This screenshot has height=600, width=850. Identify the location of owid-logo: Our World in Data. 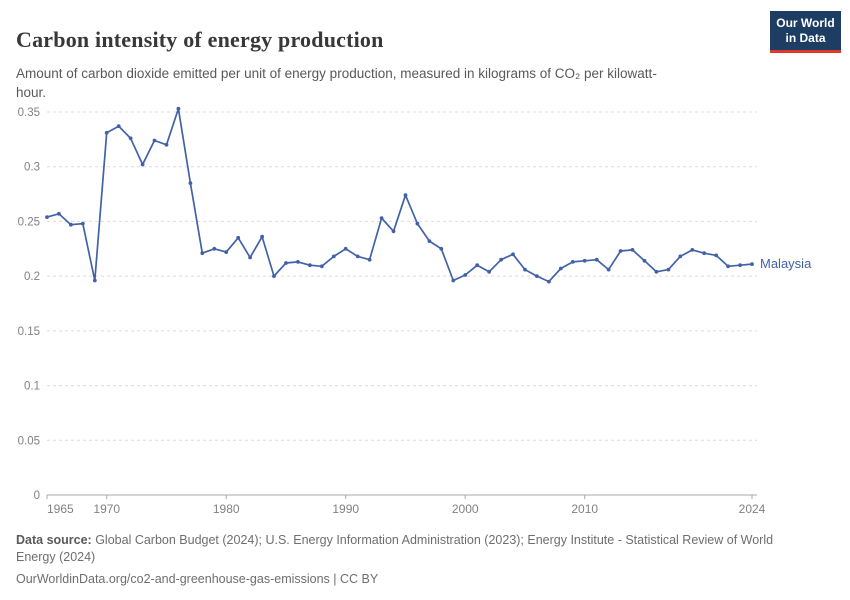
(805, 32).